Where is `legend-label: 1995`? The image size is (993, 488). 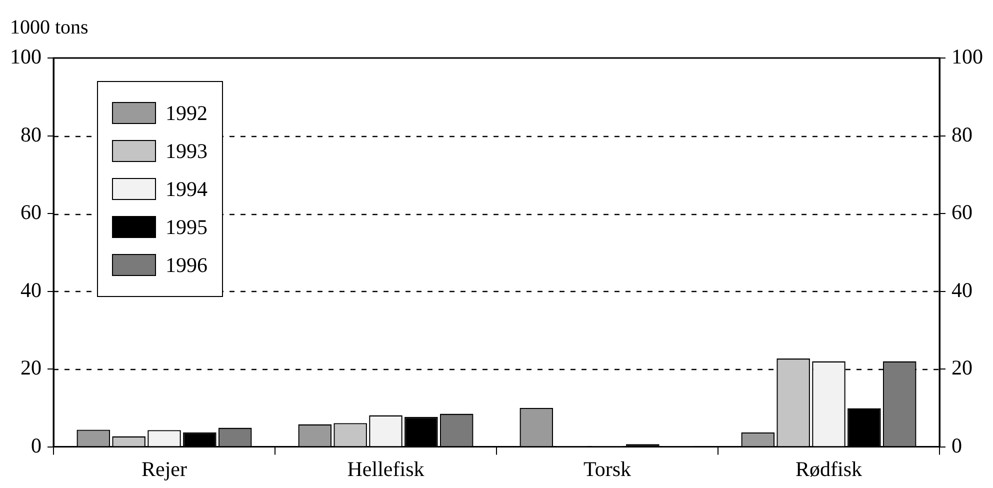
legend-label: 1995 is located at coordinates (187, 227).